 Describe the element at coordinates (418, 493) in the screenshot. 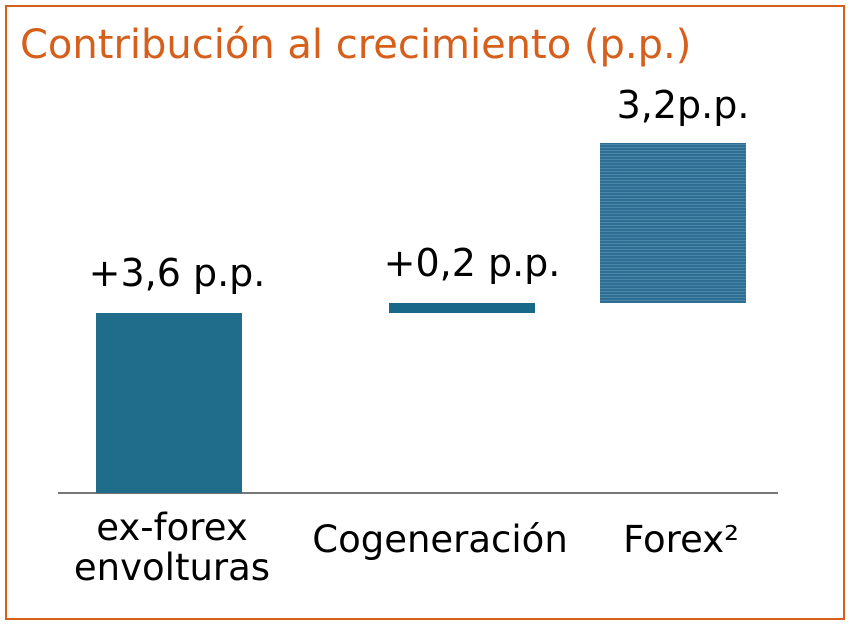

I see `x-axis` at that location.